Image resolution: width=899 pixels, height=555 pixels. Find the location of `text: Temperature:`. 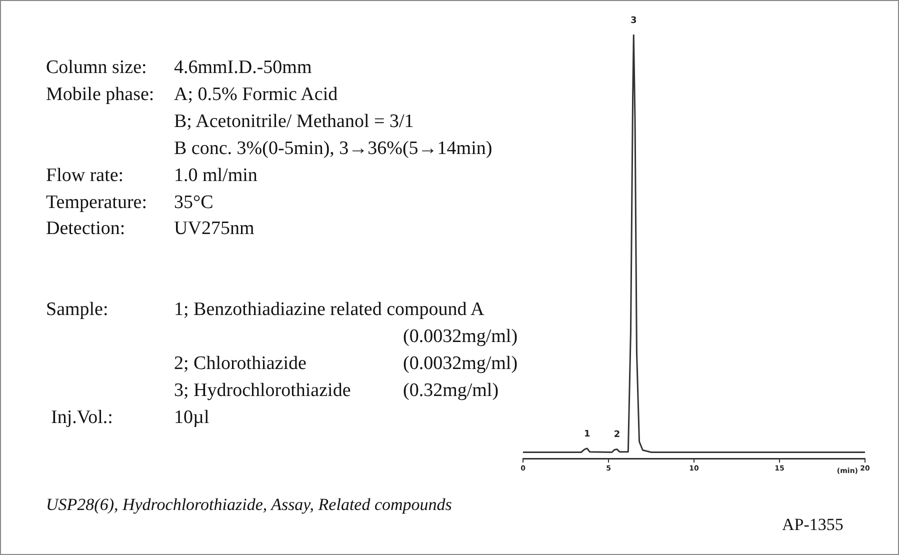

text: Temperature: is located at coordinates (97, 203).